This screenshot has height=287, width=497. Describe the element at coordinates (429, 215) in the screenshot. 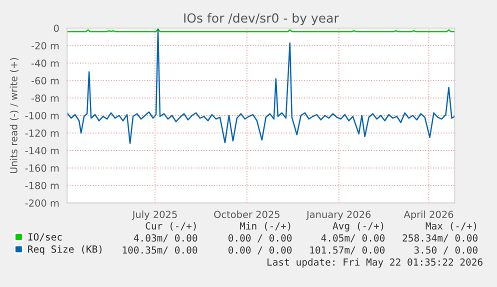

I see `x-tick-label: April 2026` at that location.